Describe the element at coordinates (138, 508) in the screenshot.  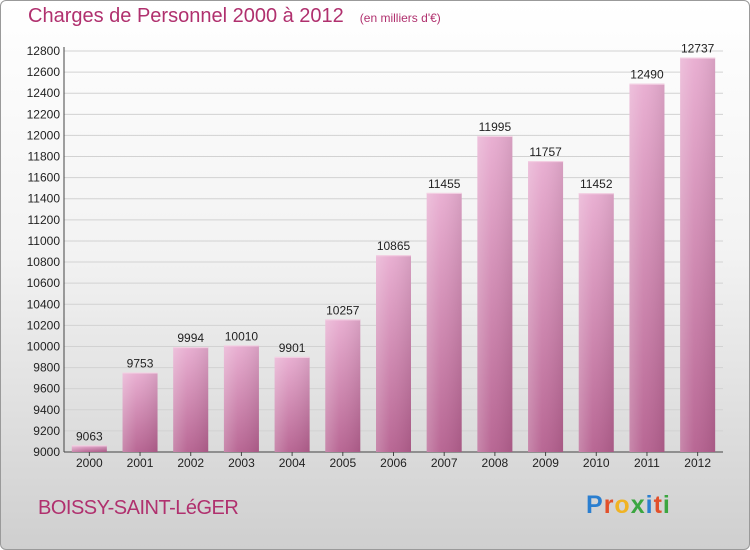
I see `place-name: BOISSY-SAINT-LéGER` at that location.